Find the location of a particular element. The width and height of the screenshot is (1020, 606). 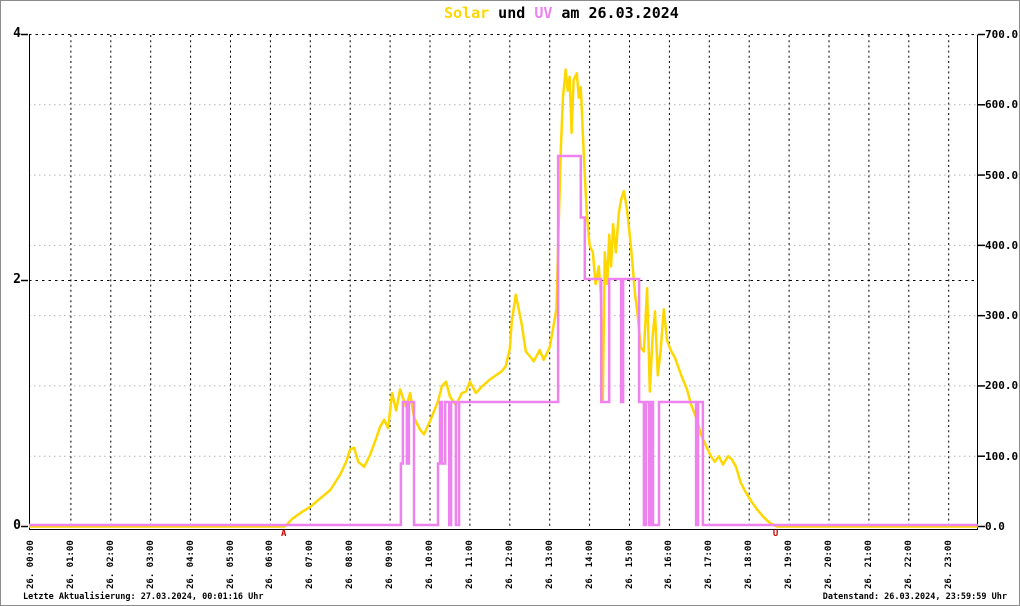

x-axis-label: 26. 13:00 is located at coordinates (549, 564).